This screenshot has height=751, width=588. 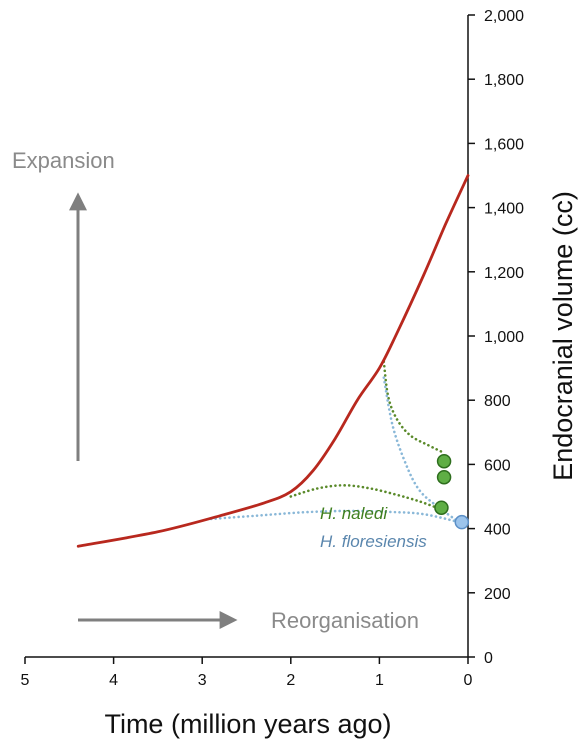 I want to click on y-tick-label: 600, so click(x=497, y=465).